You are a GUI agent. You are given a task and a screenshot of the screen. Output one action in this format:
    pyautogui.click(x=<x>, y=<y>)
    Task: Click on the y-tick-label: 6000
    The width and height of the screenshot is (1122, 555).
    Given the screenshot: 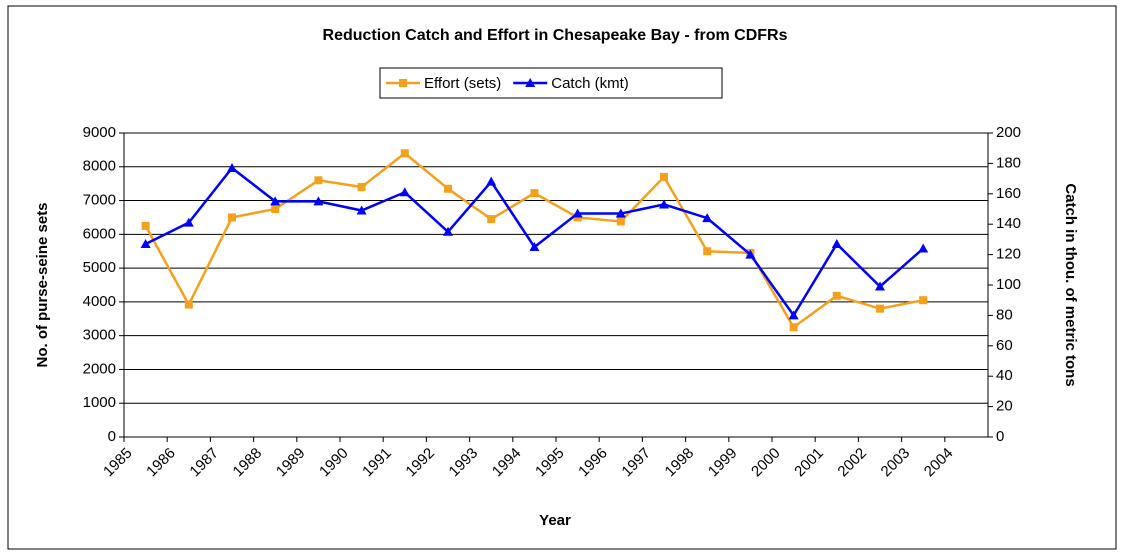 What is the action you would take?
    pyautogui.click(x=99, y=233)
    